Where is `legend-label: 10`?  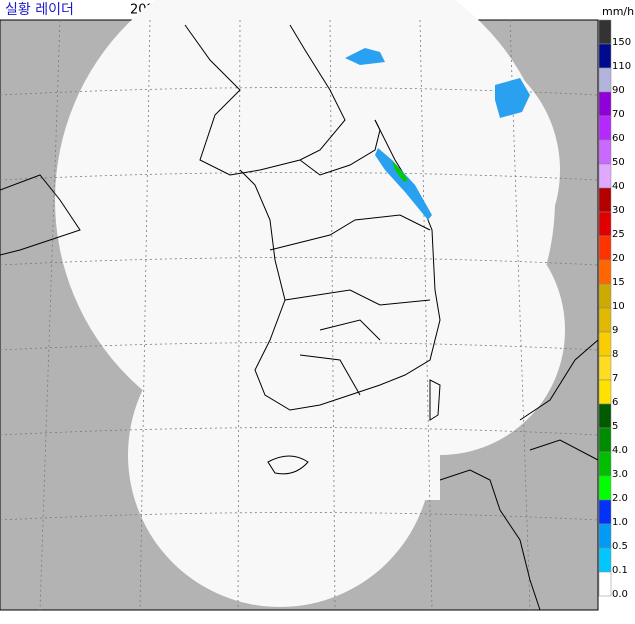 legend-label: 10 is located at coordinates (618, 306).